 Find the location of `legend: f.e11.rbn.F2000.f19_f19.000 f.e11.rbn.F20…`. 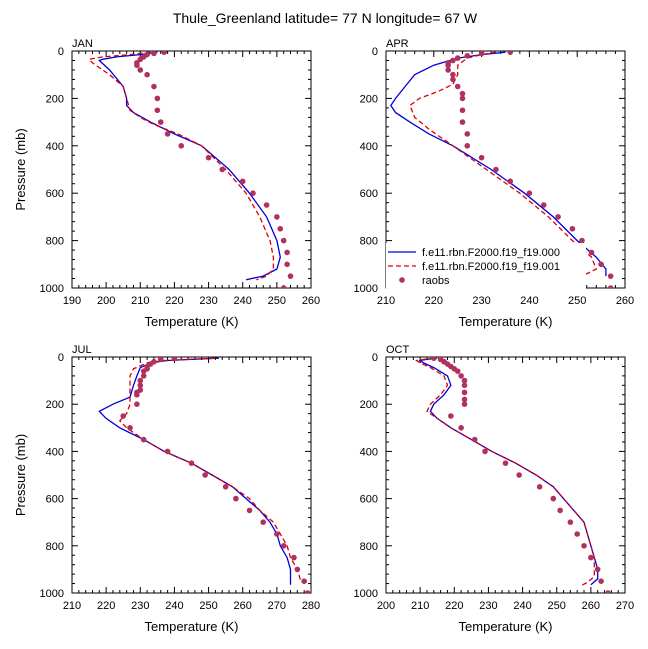

legend: f.e11.rbn.F2000.f19_f19.000 f.e11.rbn.F20… is located at coordinates (486, 266).